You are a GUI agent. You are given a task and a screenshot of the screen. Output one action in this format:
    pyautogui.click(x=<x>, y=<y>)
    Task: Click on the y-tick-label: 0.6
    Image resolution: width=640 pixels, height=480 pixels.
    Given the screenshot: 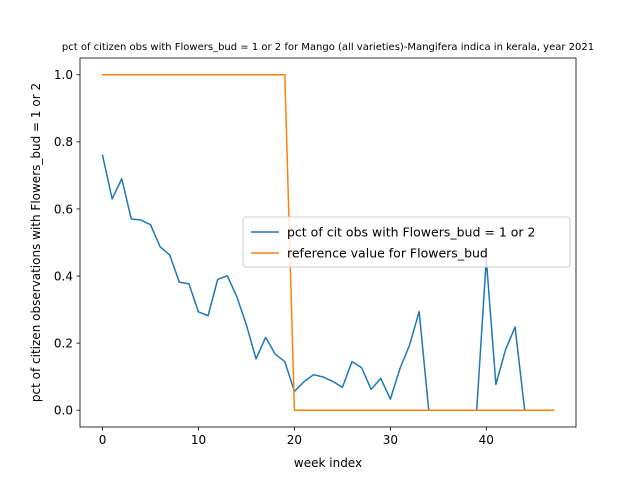 What is the action you would take?
    pyautogui.click(x=63, y=209)
    